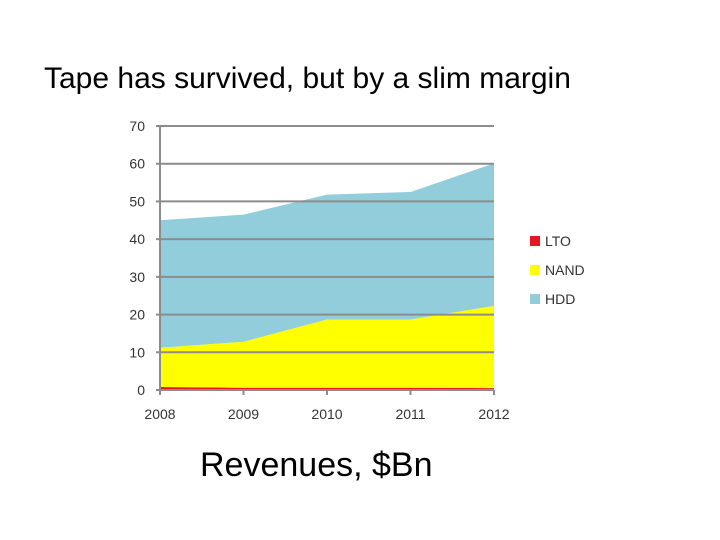  Describe the element at coordinates (137, 277) in the screenshot. I see `y-tick-label-30: 30` at that location.